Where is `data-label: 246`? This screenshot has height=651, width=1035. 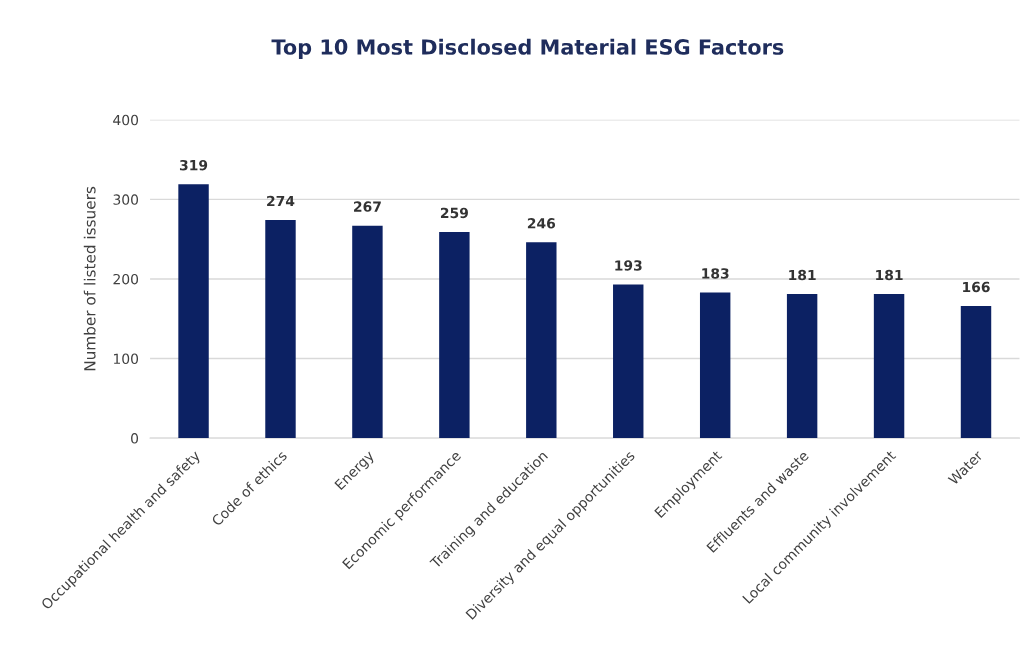
data-label: 246 is located at coordinates (541, 223).